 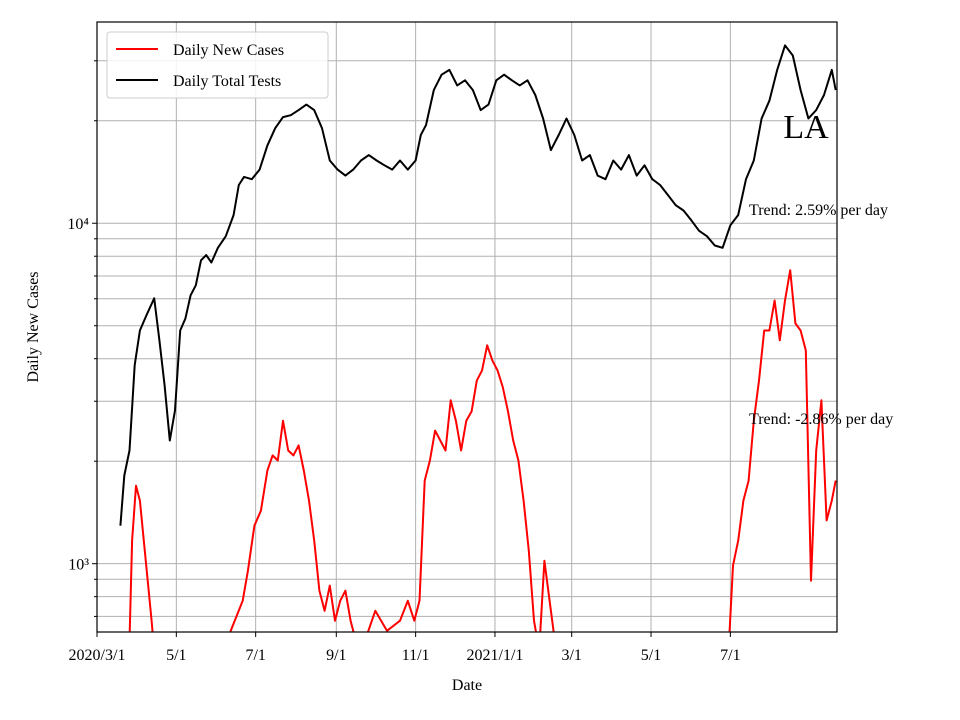 What do you see at coordinates (806, 127) in the screenshot?
I see `annotation: LA` at bounding box center [806, 127].